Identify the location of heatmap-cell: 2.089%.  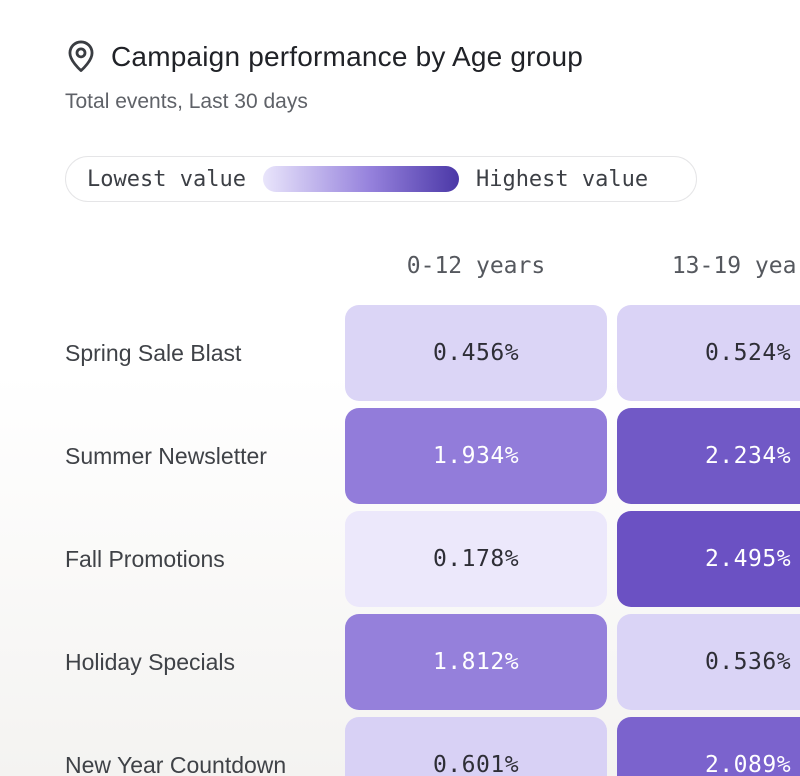
(708, 746).